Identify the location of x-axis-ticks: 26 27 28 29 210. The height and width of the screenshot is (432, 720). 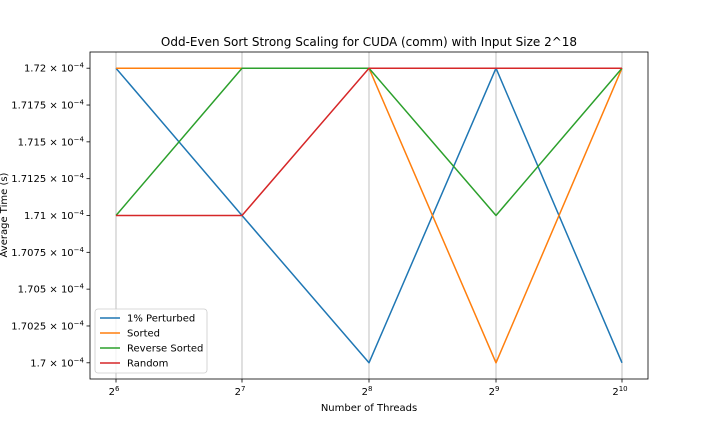
(368, 388).